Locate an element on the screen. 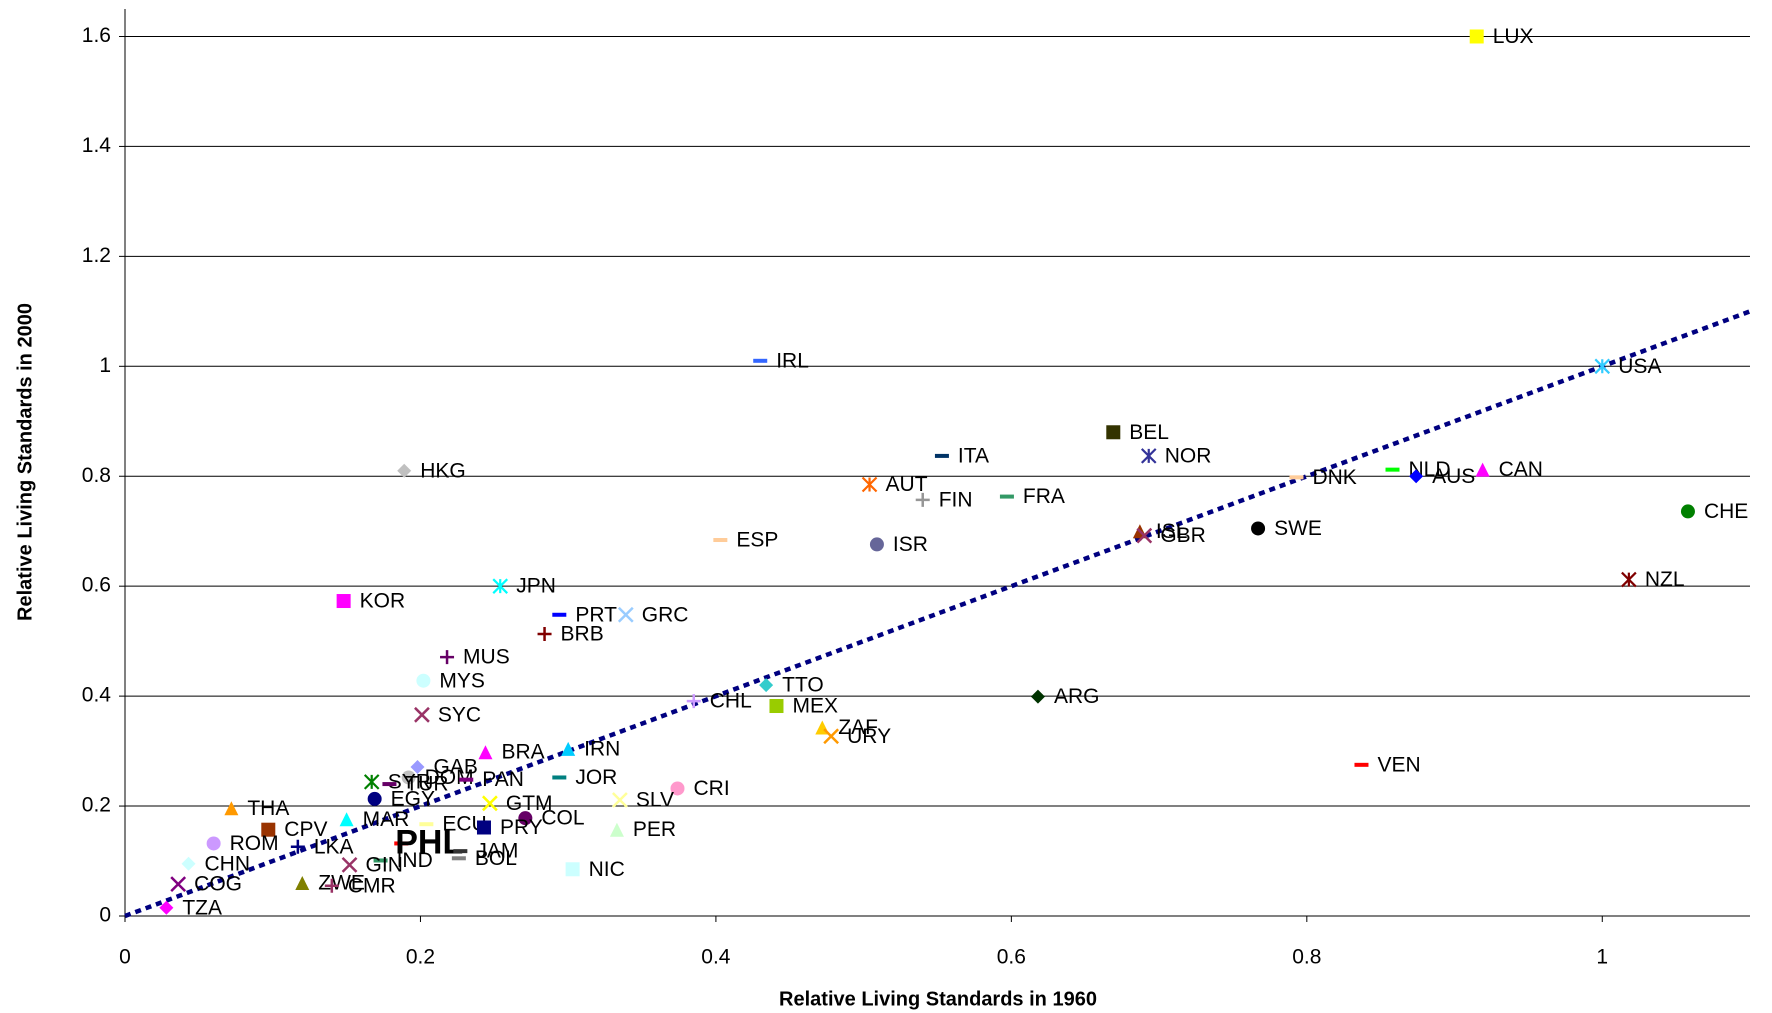 Image resolution: width=1772 pixels, height=1013 pixels. point-label: PRY is located at coordinates (521, 827).